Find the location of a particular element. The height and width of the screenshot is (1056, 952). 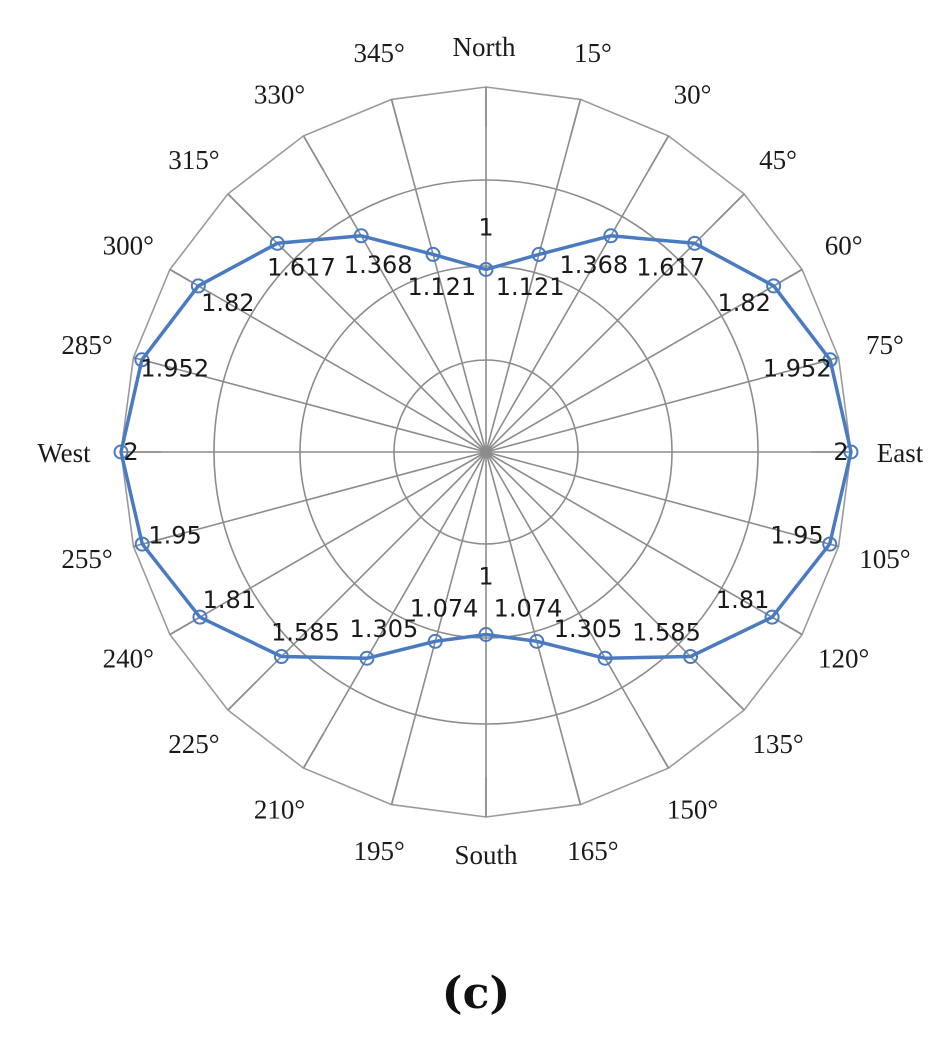

center-dot is located at coordinates (486, 452).